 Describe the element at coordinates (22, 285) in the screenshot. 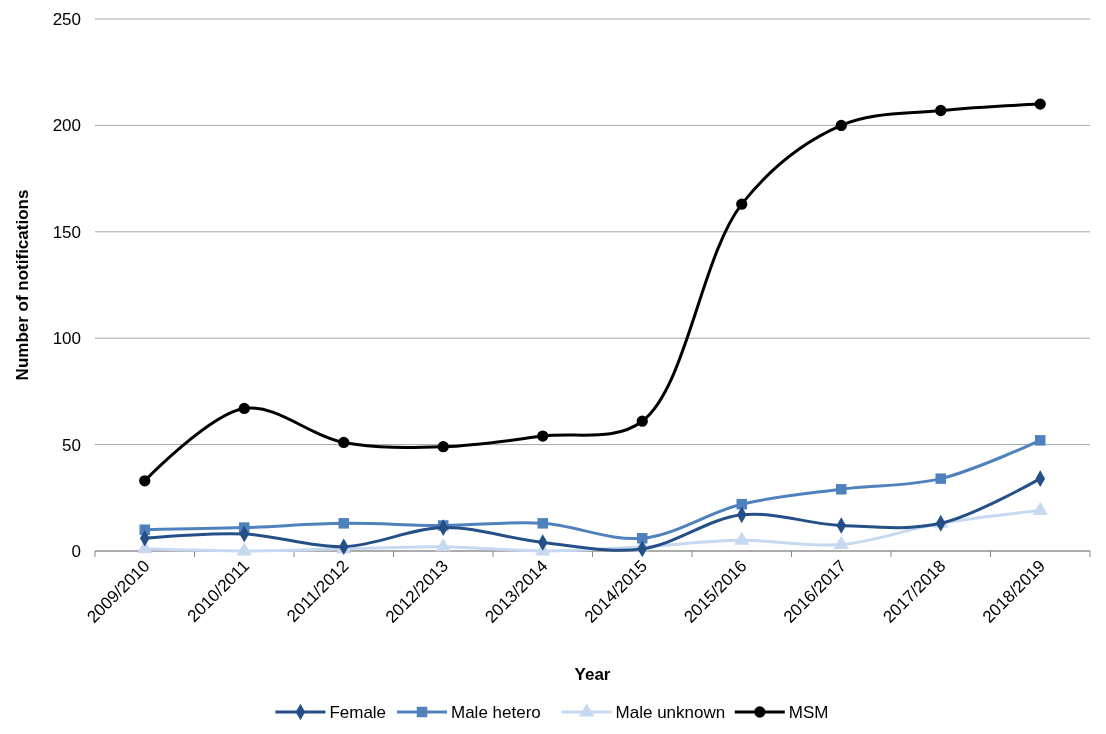

I see `y-axis-title: Number of notifications` at that location.